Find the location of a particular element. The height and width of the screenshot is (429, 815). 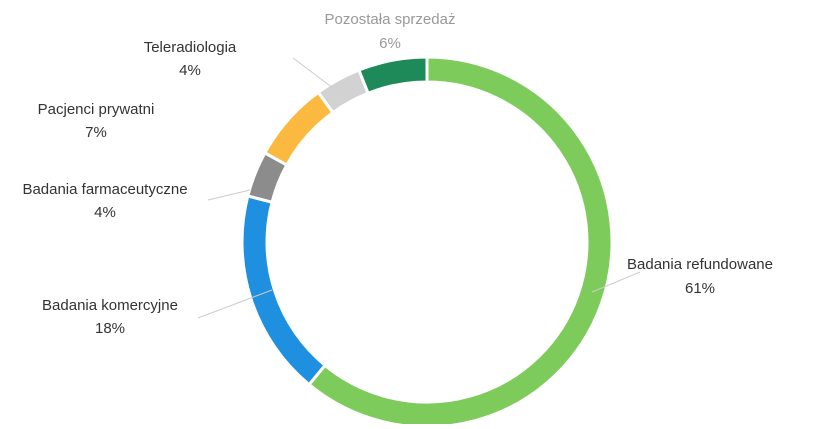

segment-label: Teleradiologia is located at coordinates (190, 47).